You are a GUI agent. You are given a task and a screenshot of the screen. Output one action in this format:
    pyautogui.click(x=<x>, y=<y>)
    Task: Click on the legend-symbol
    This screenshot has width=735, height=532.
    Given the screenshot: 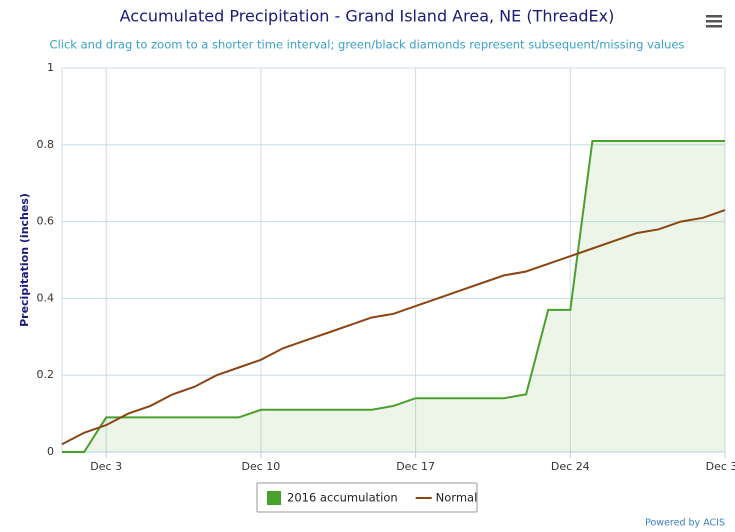 What is the action you would take?
    pyautogui.click(x=274, y=498)
    